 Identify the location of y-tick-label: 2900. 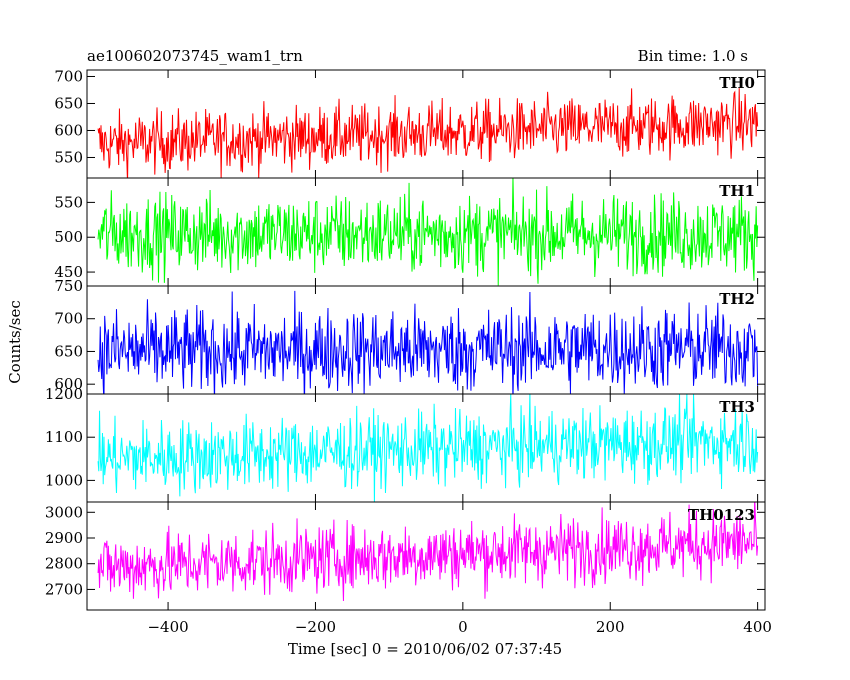
(64, 538).